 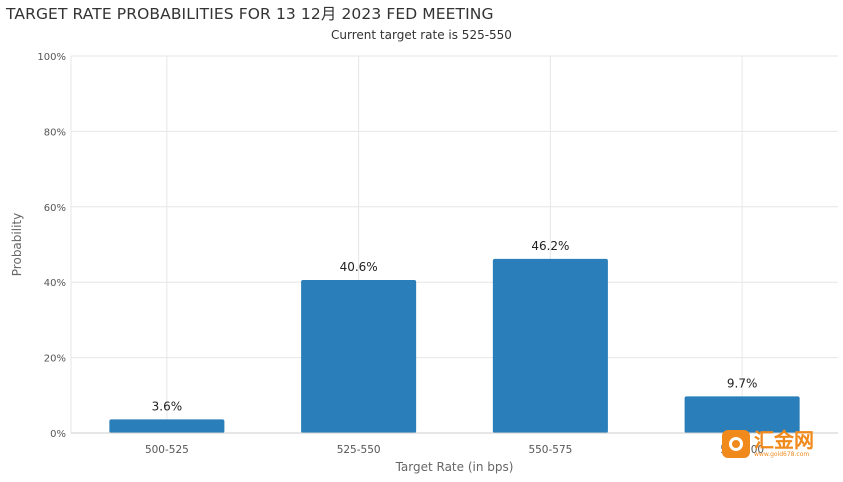 I want to click on x-tick-label: 525-550, so click(x=359, y=450).